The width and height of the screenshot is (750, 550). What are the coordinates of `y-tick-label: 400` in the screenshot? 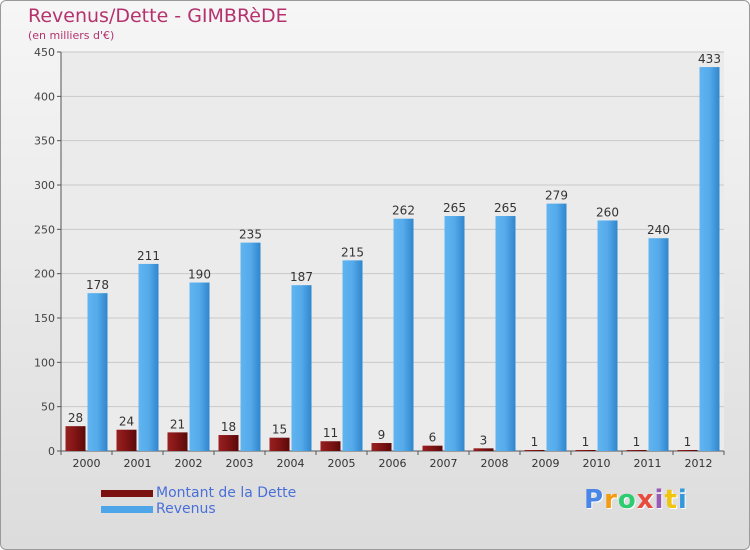 It's located at (44, 96).